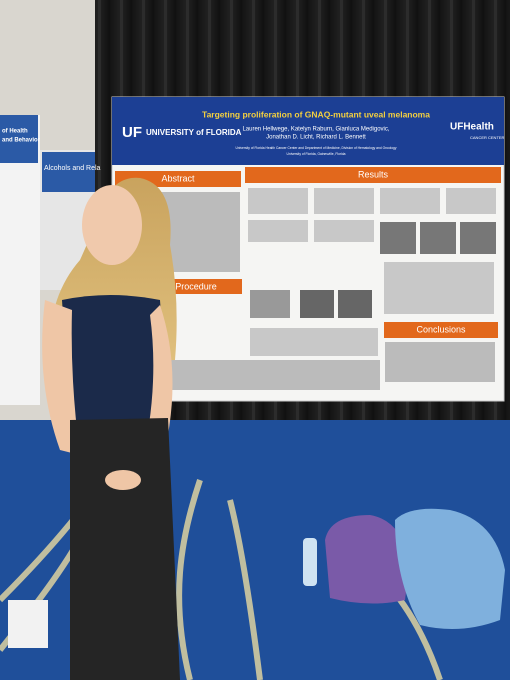  Describe the element at coordinates (487, 137) in the screenshot. I see `logo-right-sub: CANCER CENTER` at that location.